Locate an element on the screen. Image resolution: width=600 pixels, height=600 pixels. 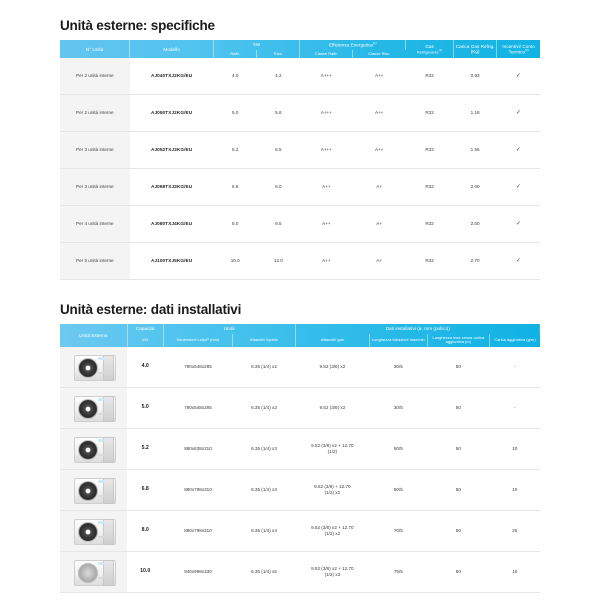
th-gas-title: Gas is located at coordinates (429, 46).